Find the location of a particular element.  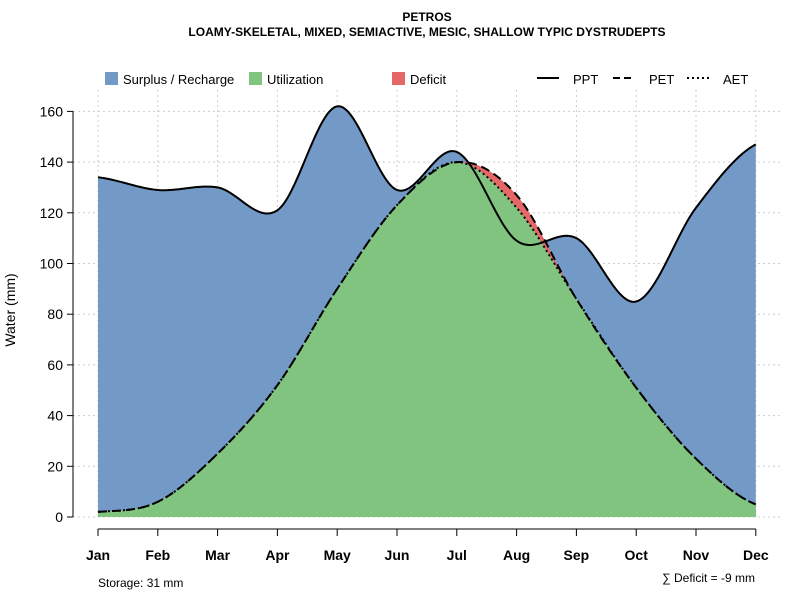

x-tick-label-jul: Jul is located at coordinates (457, 555).